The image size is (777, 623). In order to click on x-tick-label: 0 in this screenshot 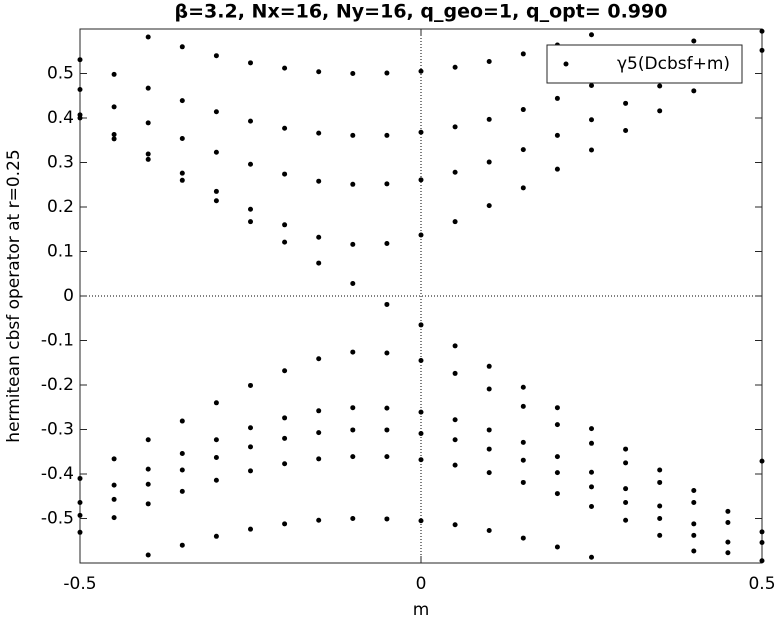, I will do `click(421, 584)`.